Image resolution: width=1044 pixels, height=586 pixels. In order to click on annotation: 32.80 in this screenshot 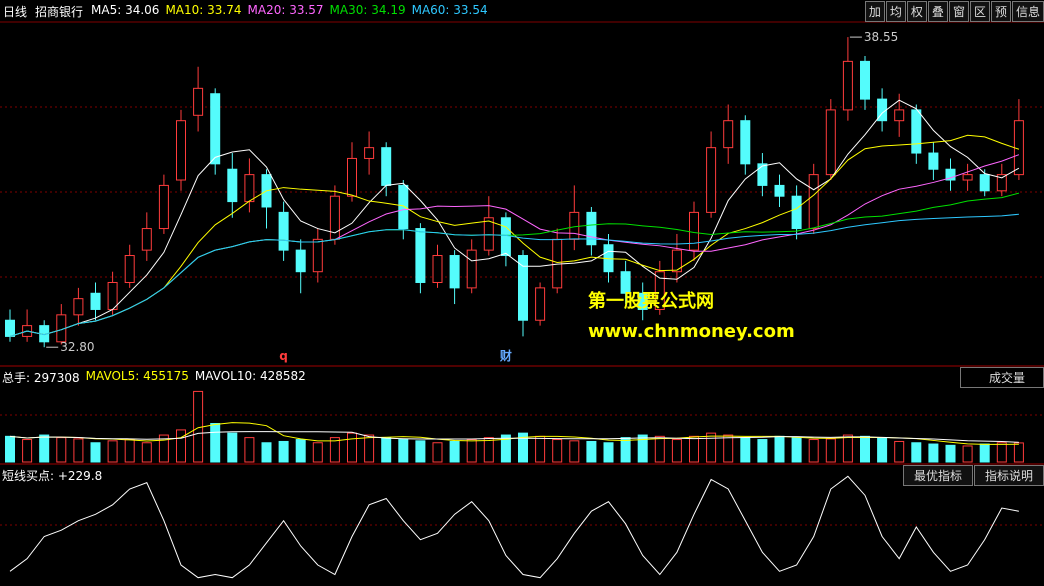, I will do `click(77, 347)`.